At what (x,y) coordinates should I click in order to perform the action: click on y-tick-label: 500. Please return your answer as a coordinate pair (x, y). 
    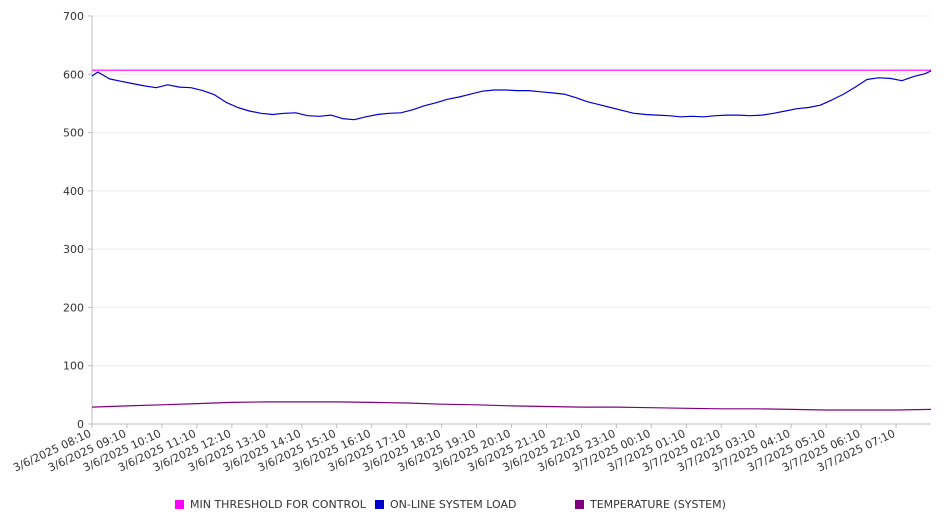
    Looking at the image, I should click on (73, 133).